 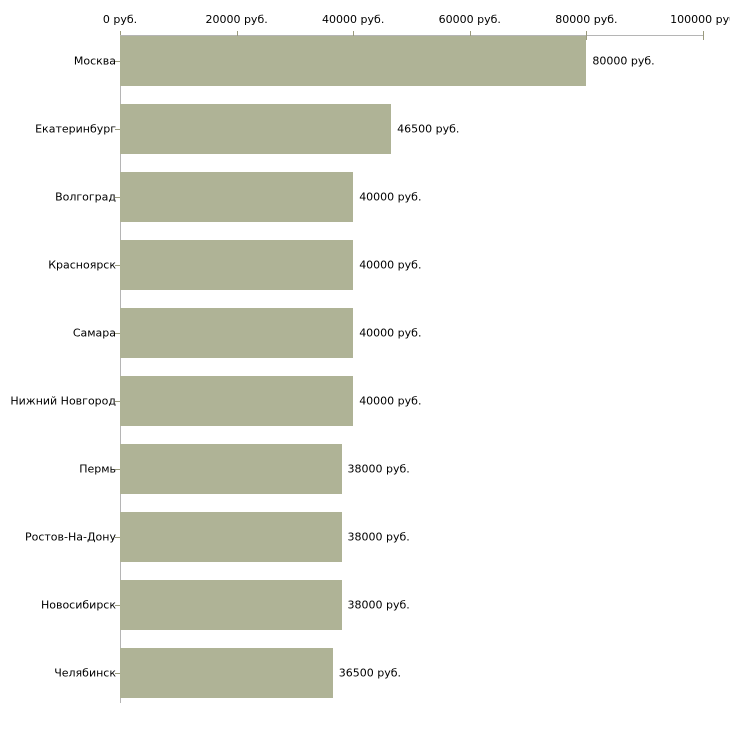 What do you see at coordinates (120, 19) in the screenshot?
I see `value-axis-tick-label: 0 руб.` at bounding box center [120, 19].